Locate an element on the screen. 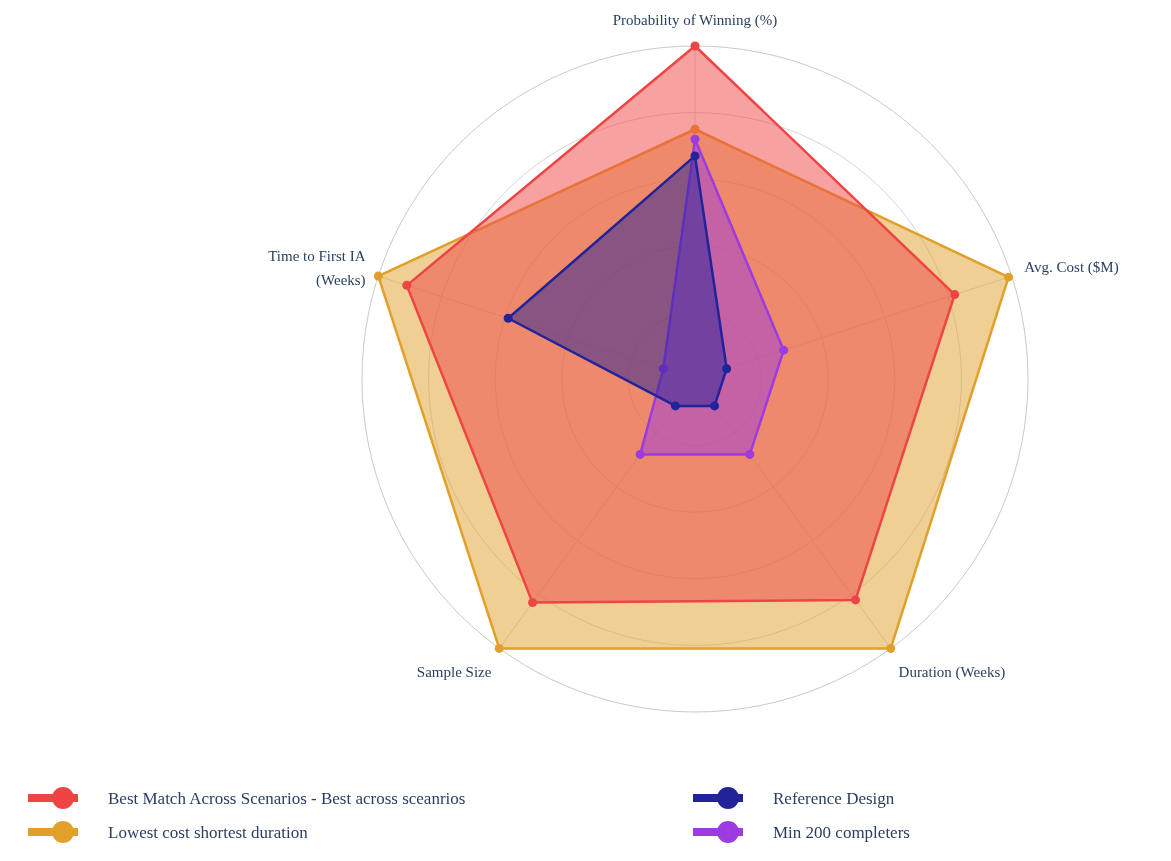  spoke-label: Avg. Cost ($M) is located at coordinates (1071, 267).